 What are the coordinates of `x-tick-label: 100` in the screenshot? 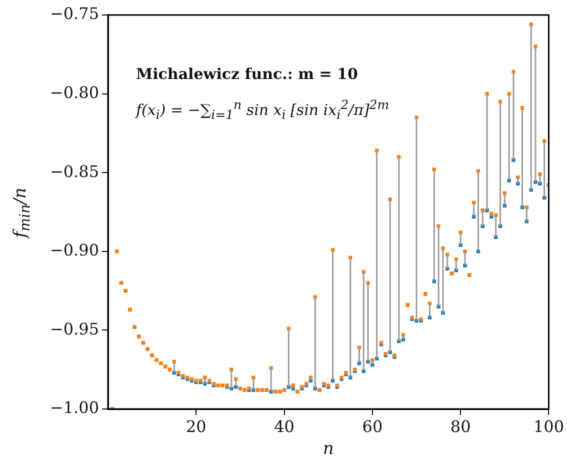 It's located at (548, 426).